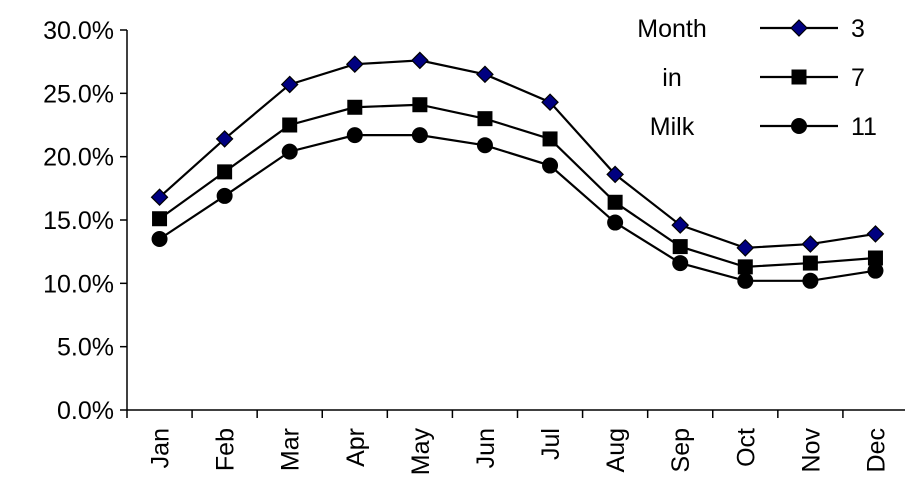 This screenshot has height=503, width=905. I want to click on x-tick-label: Jan, so click(161, 448).